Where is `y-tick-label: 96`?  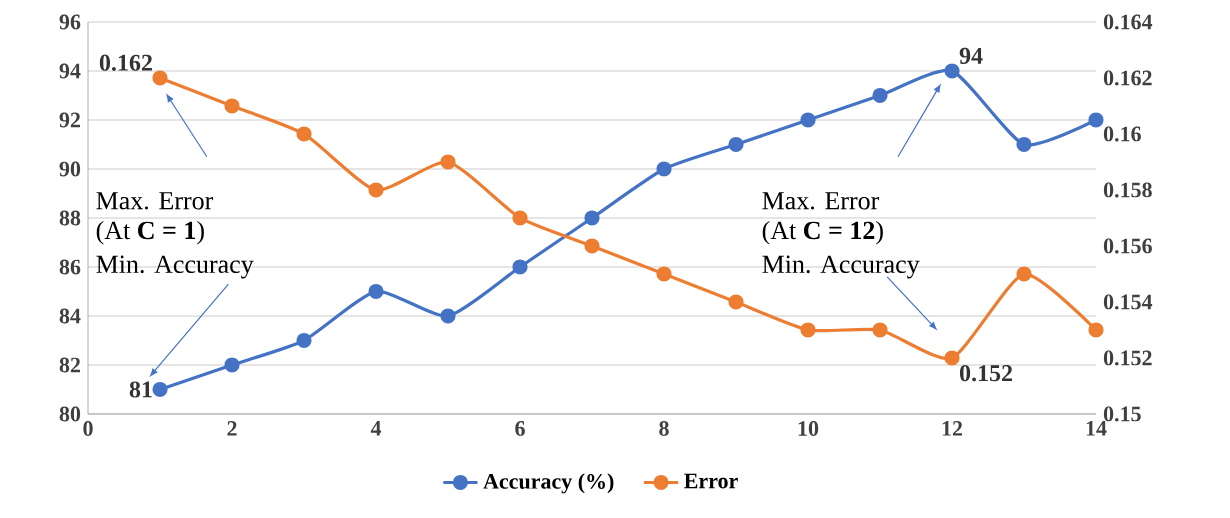 y-tick-label: 96 is located at coordinates (70, 22).